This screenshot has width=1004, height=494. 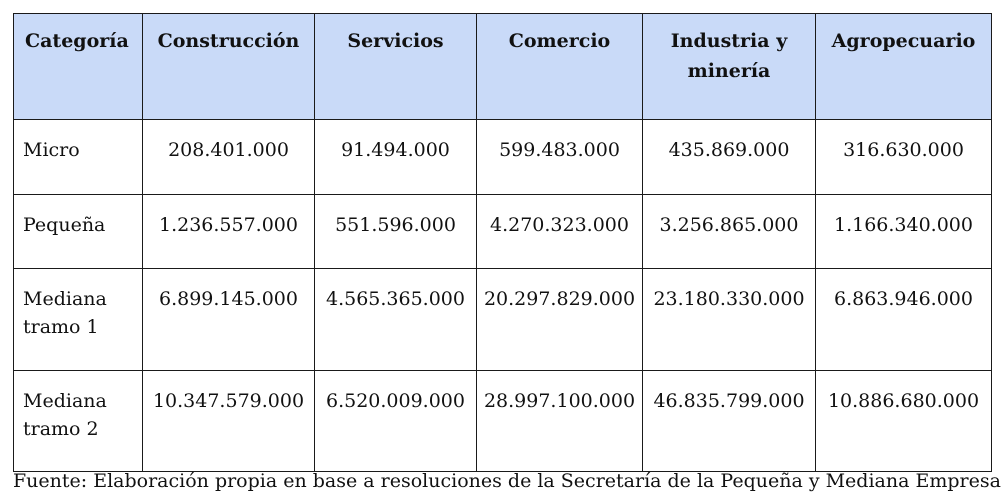 I want to click on header-industria-mineria: Industria y minería, so click(x=729, y=66).